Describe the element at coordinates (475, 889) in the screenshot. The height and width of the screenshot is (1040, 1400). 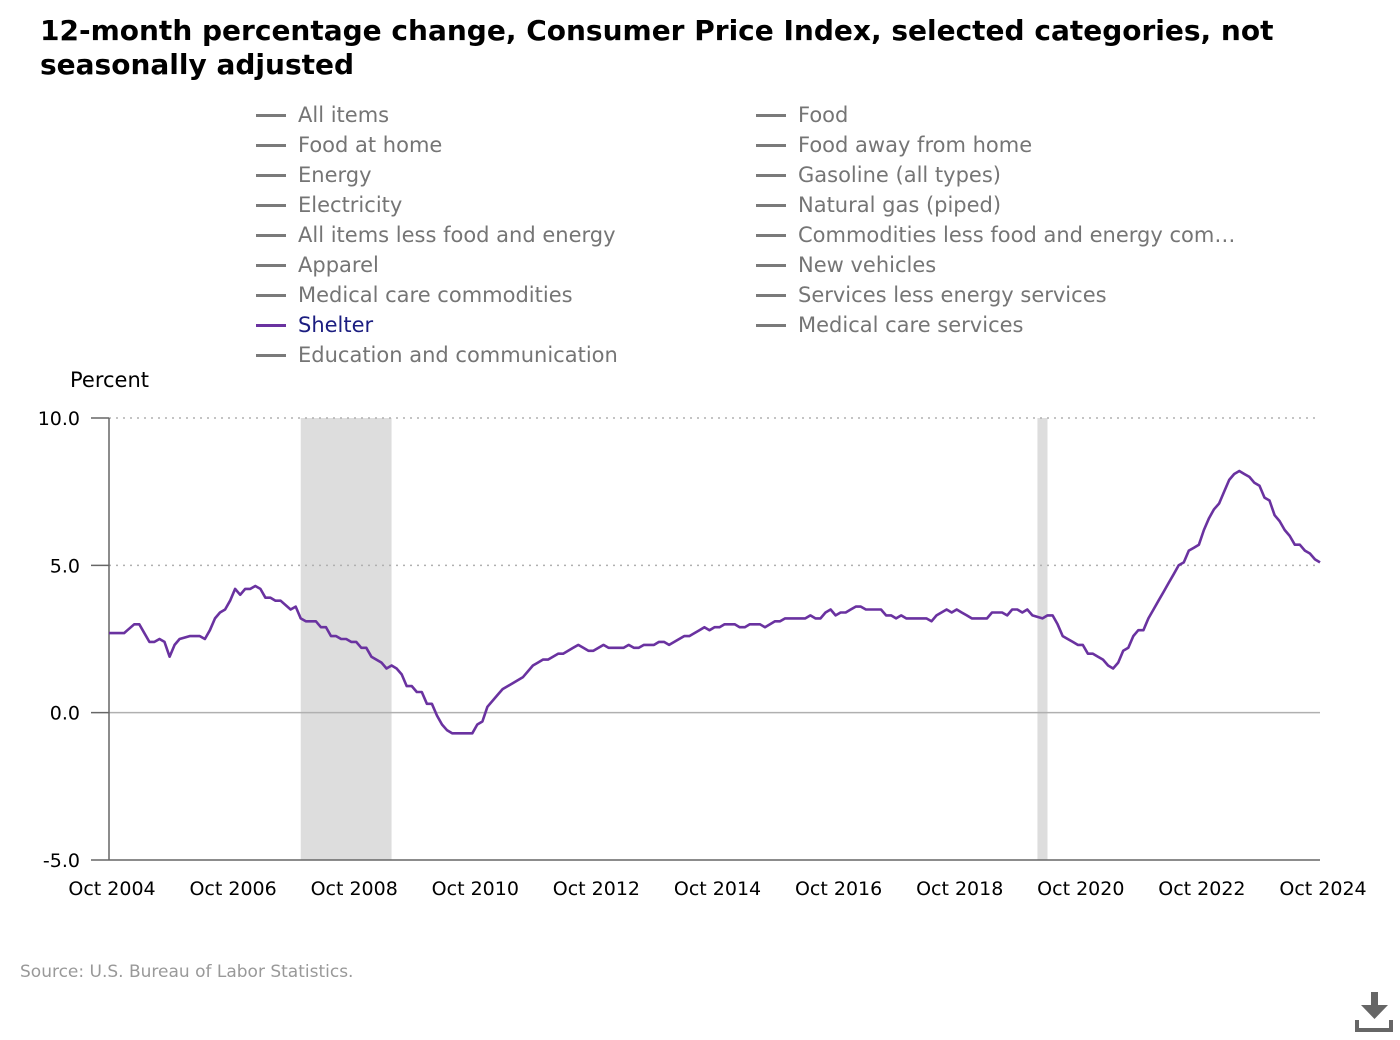
I see `x-tick-label: Oct 2010` at that location.